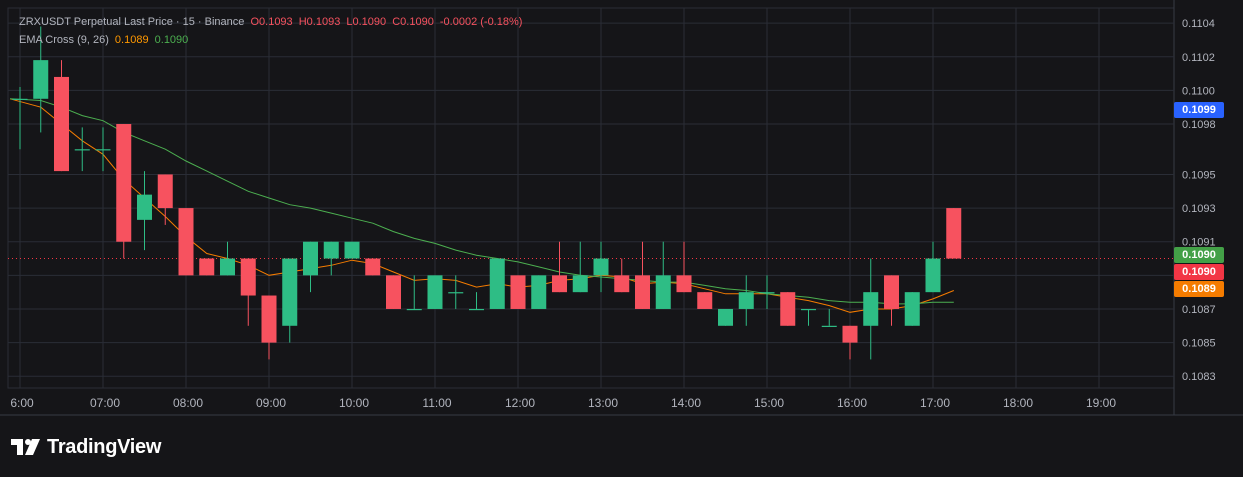 This screenshot has height=477, width=1243. What do you see at coordinates (1198, 24) in the screenshot?
I see `y-tick-label: 0.1104` at bounding box center [1198, 24].